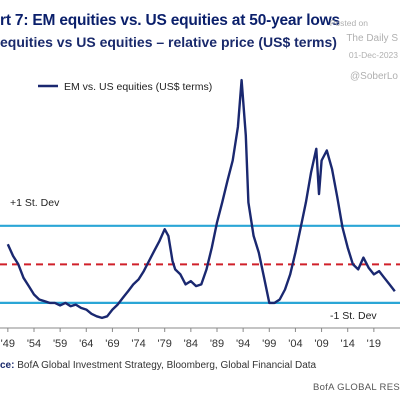  Describe the element at coordinates (60, 344) in the screenshot. I see `x-tick-label: '59` at that location.